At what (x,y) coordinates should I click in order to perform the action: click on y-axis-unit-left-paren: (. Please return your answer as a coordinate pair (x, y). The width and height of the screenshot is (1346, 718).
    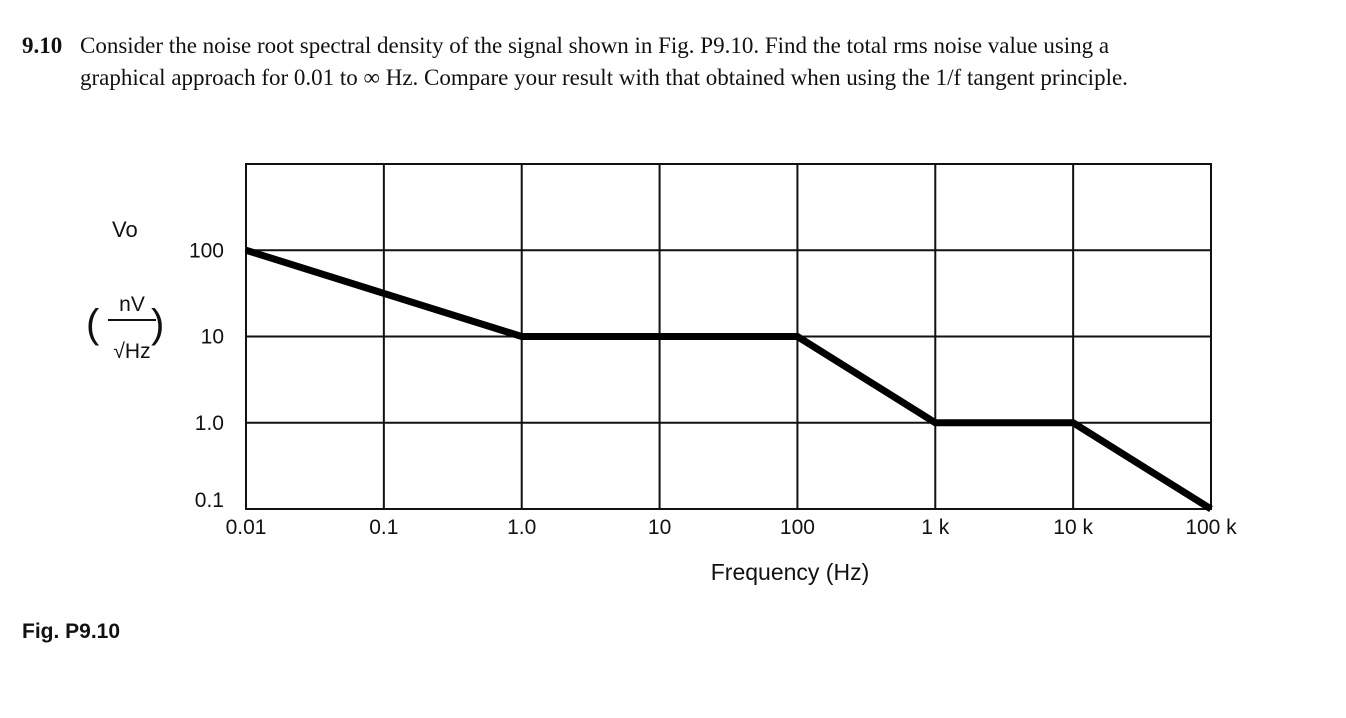
    Looking at the image, I should click on (93, 324).